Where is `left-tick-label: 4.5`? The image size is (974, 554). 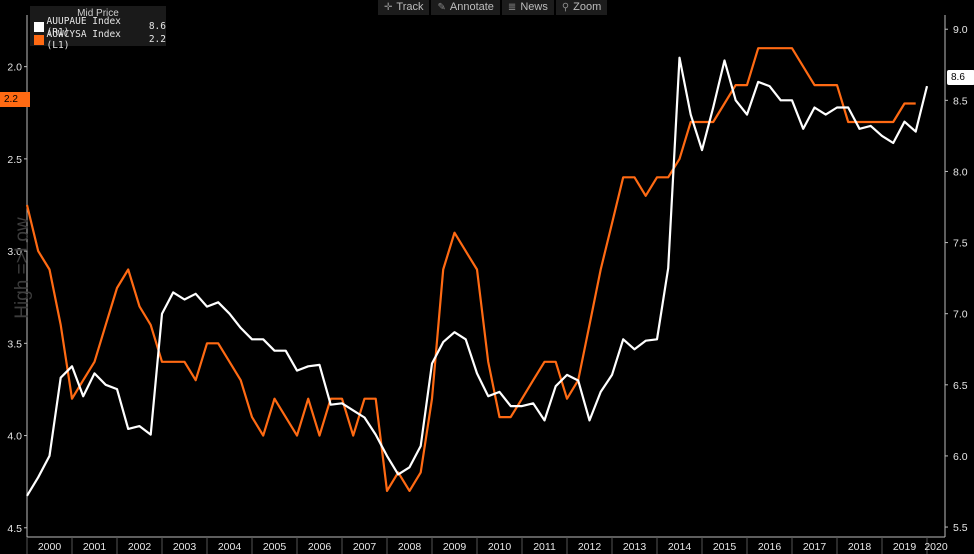
left-tick-label: 4.5 is located at coordinates (14, 529).